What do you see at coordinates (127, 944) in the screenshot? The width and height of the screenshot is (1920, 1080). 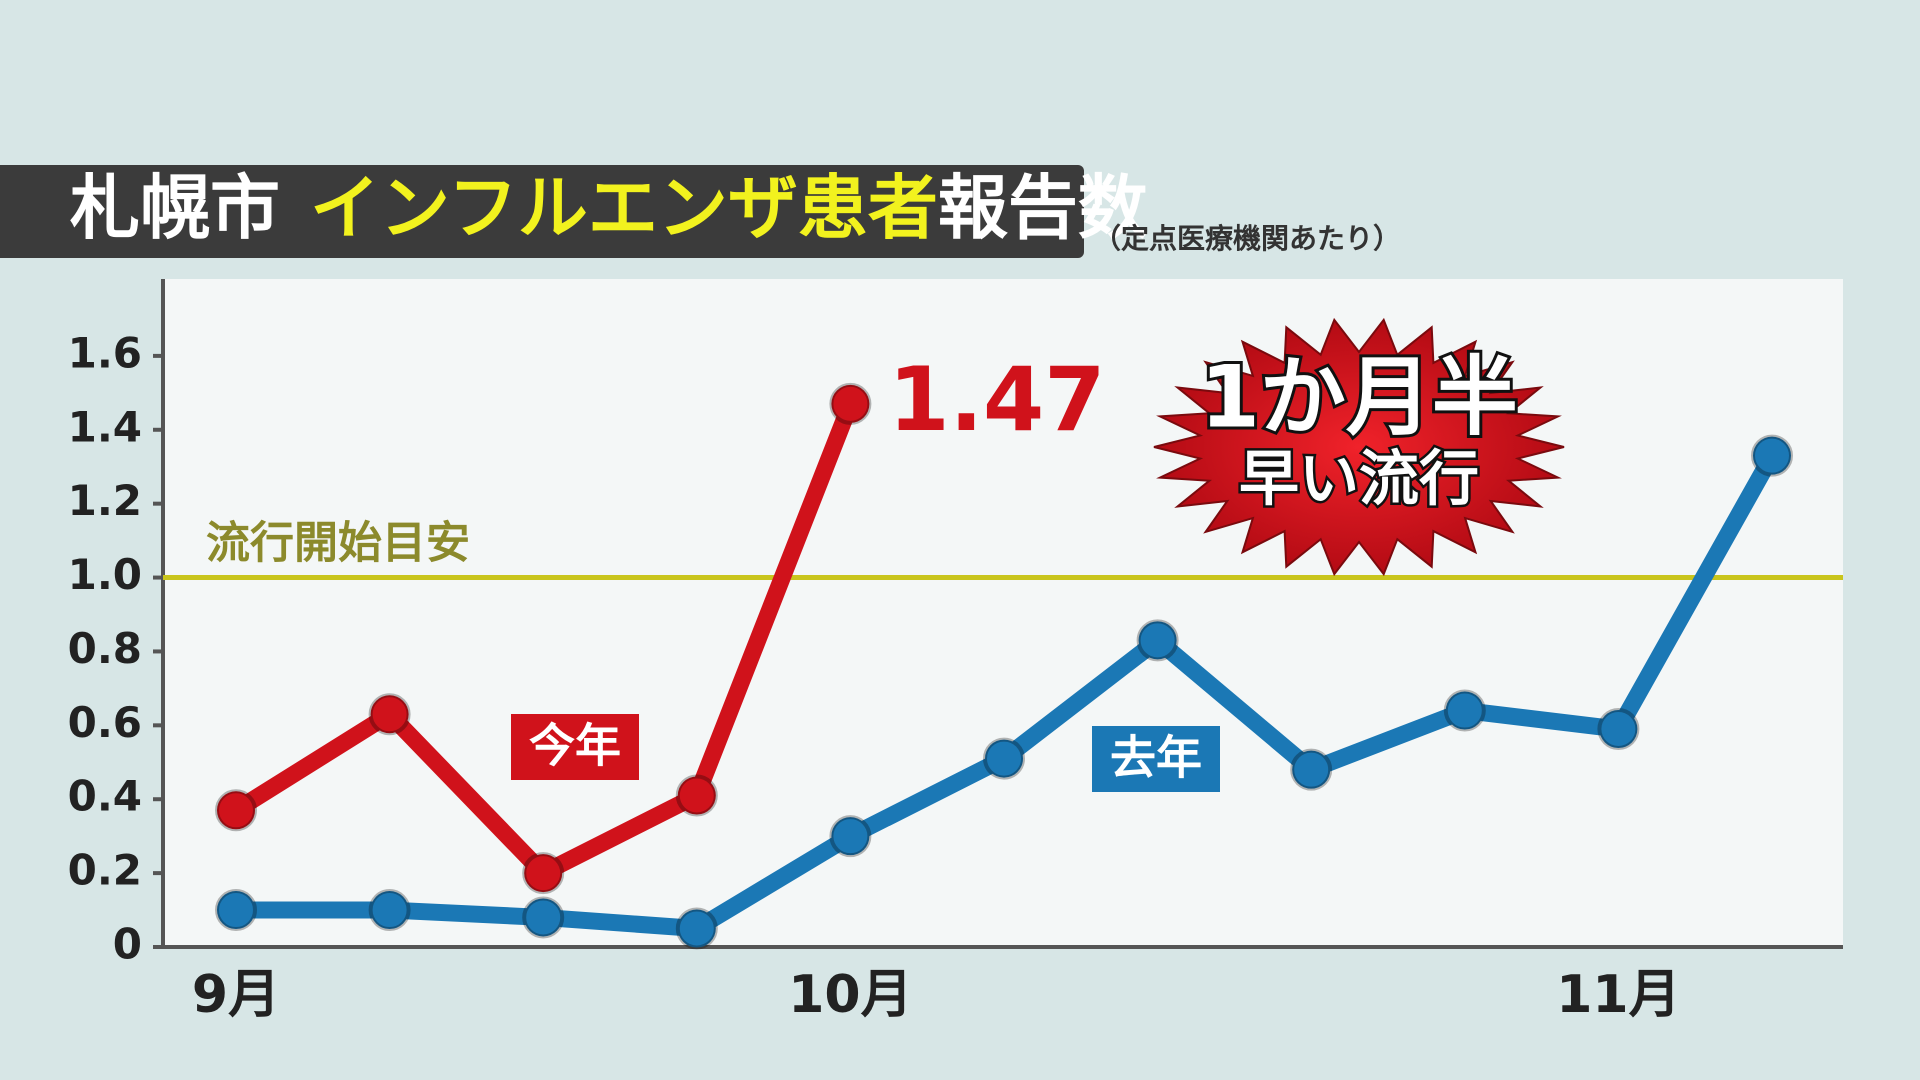 I see `y-tick-label: 0` at bounding box center [127, 944].